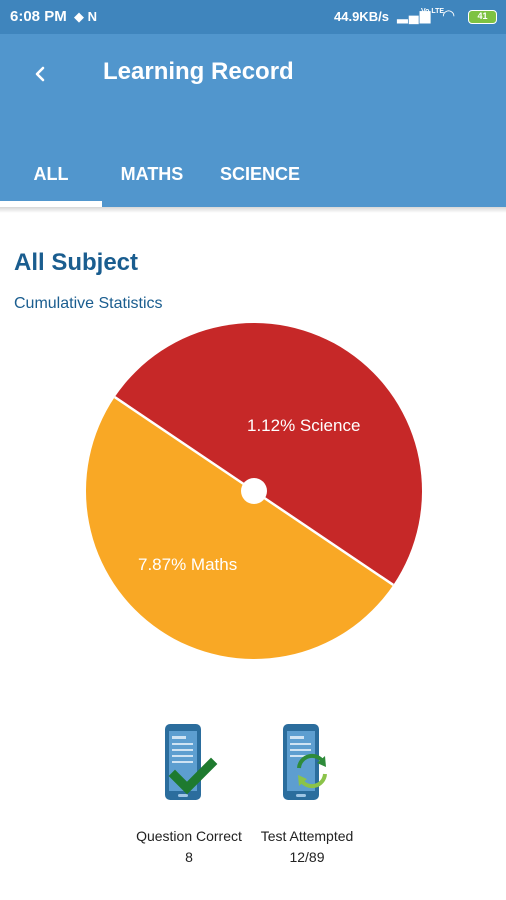 This screenshot has width=506, height=900. I want to click on pie-label-maths: 7.87% Maths, so click(188, 564).